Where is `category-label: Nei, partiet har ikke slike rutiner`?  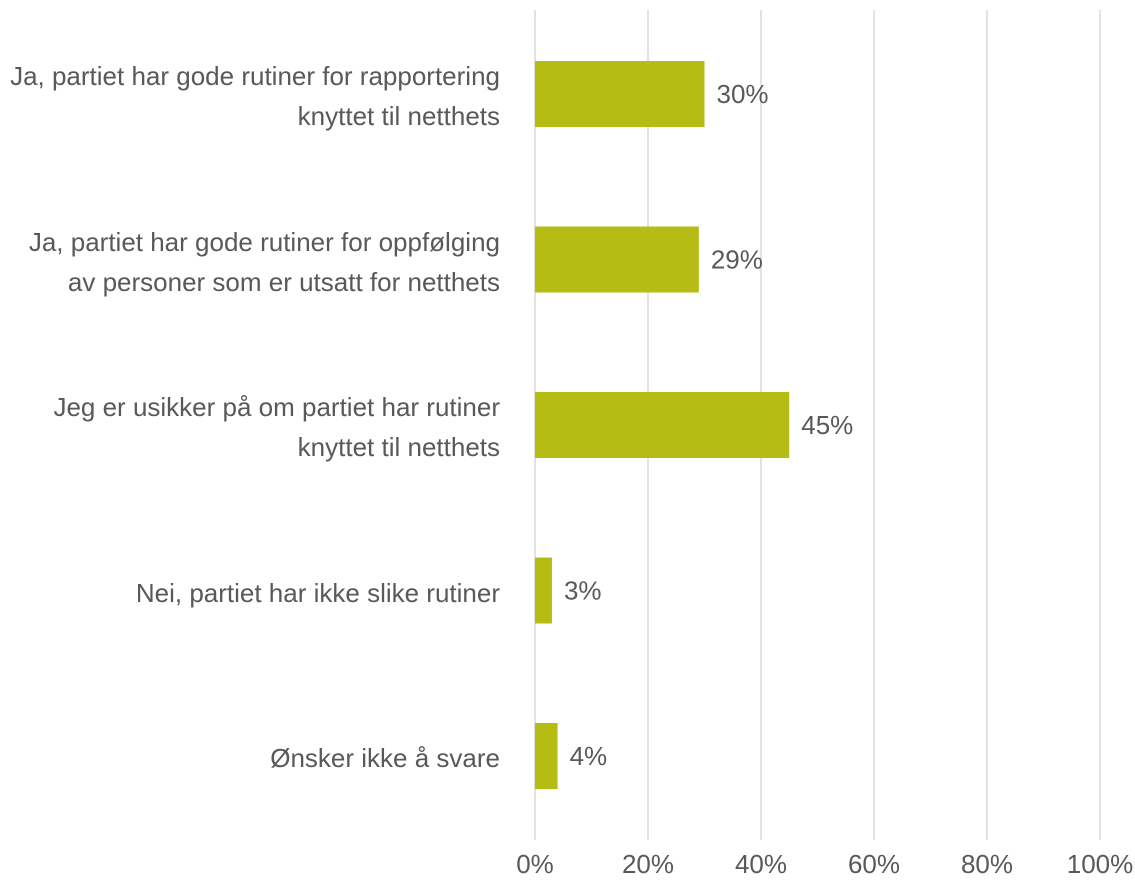 category-label: Nei, partiet har ikke slike rutiner is located at coordinates (317, 592).